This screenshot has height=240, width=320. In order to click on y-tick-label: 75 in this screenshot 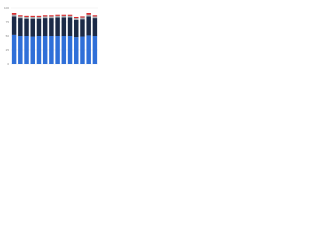, I will do `click(8, 22)`.